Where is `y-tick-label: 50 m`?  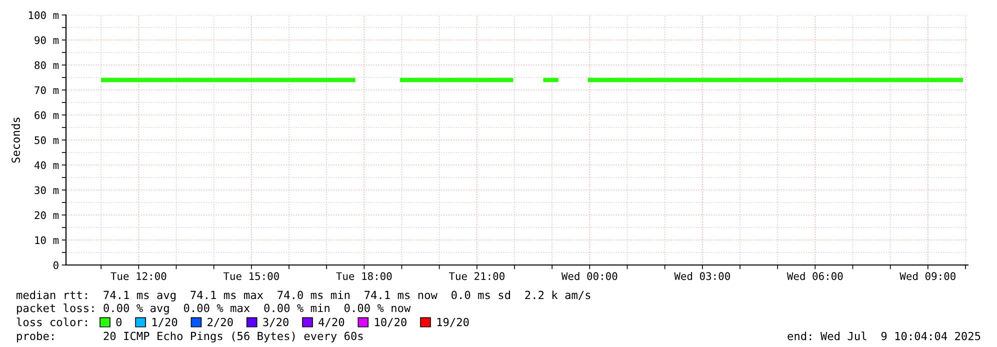
y-tick-label: 50 m is located at coordinates (46, 140).